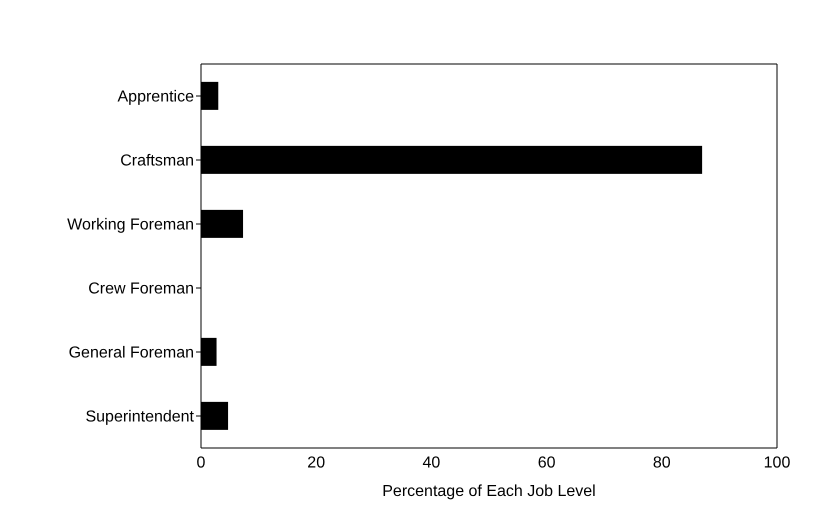 The width and height of the screenshot is (823, 525). Describe the element at coordinates (489, 491) in the screenshot. I see `x-axis-title: Percentage of Each Job Level` at that location.